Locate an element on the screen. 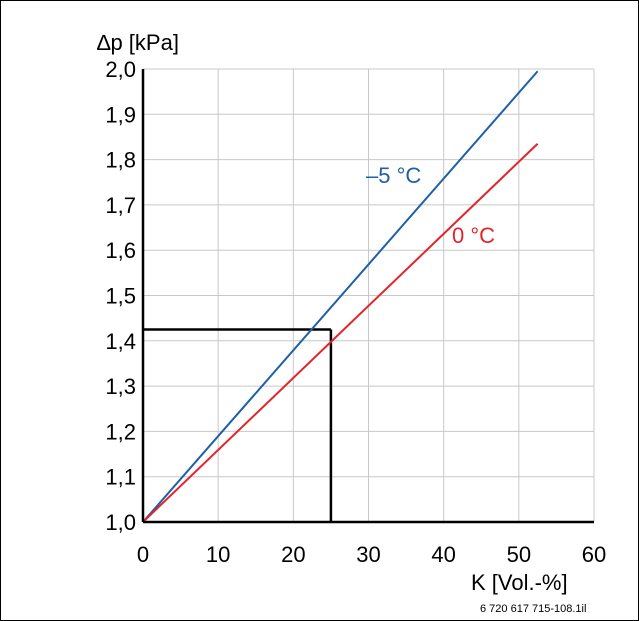  x-tick-label: 0 is located at coordinates (143, 554).